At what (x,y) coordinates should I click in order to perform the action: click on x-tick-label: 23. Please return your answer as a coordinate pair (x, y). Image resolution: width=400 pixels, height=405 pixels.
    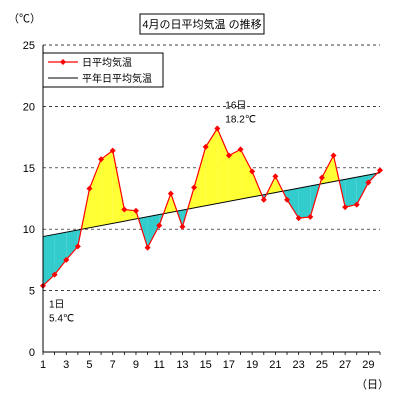
    Looking at the image, I should click on (299, 365).